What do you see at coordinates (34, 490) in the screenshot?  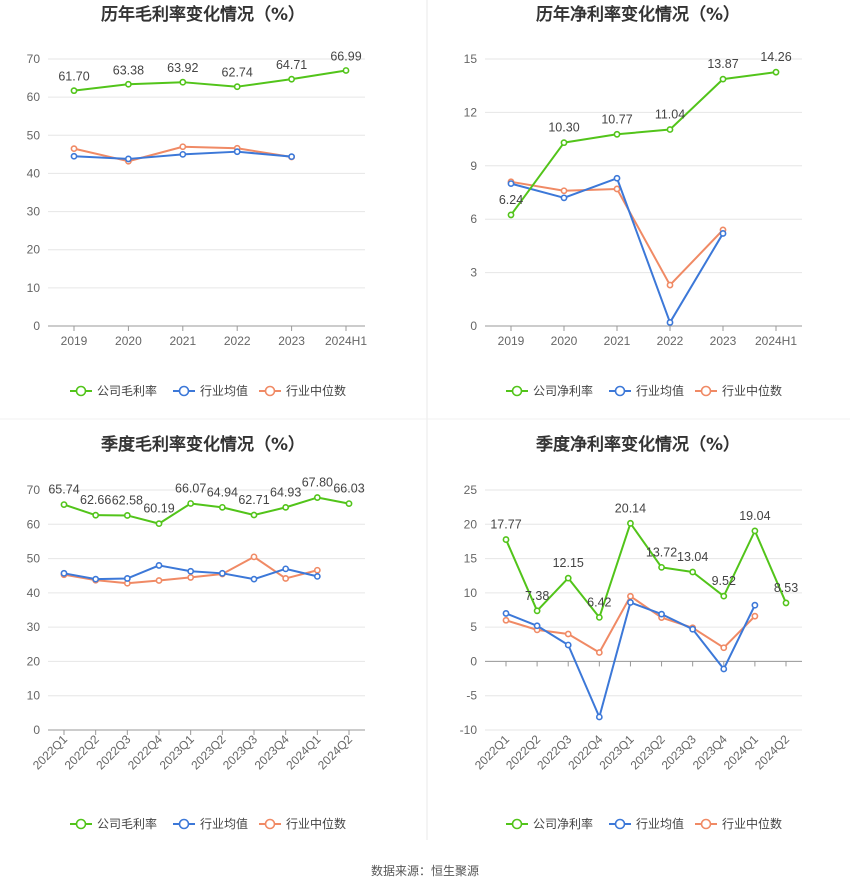 I see `y-tick-label: 70` at bounding box center [34, 490].